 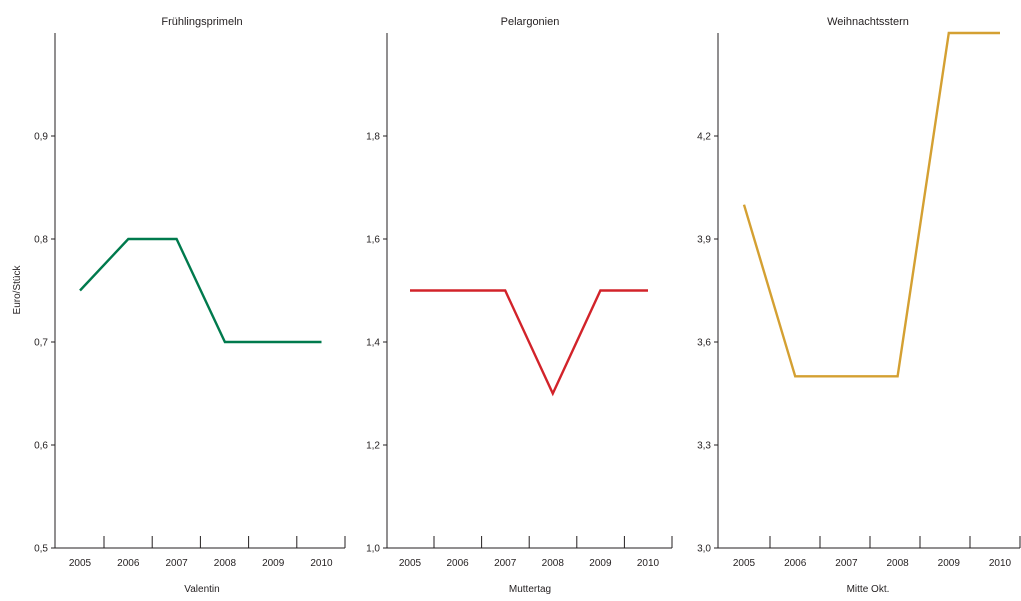 I want to click on y-tick-label: 0,9, so click(x=41, y=137).